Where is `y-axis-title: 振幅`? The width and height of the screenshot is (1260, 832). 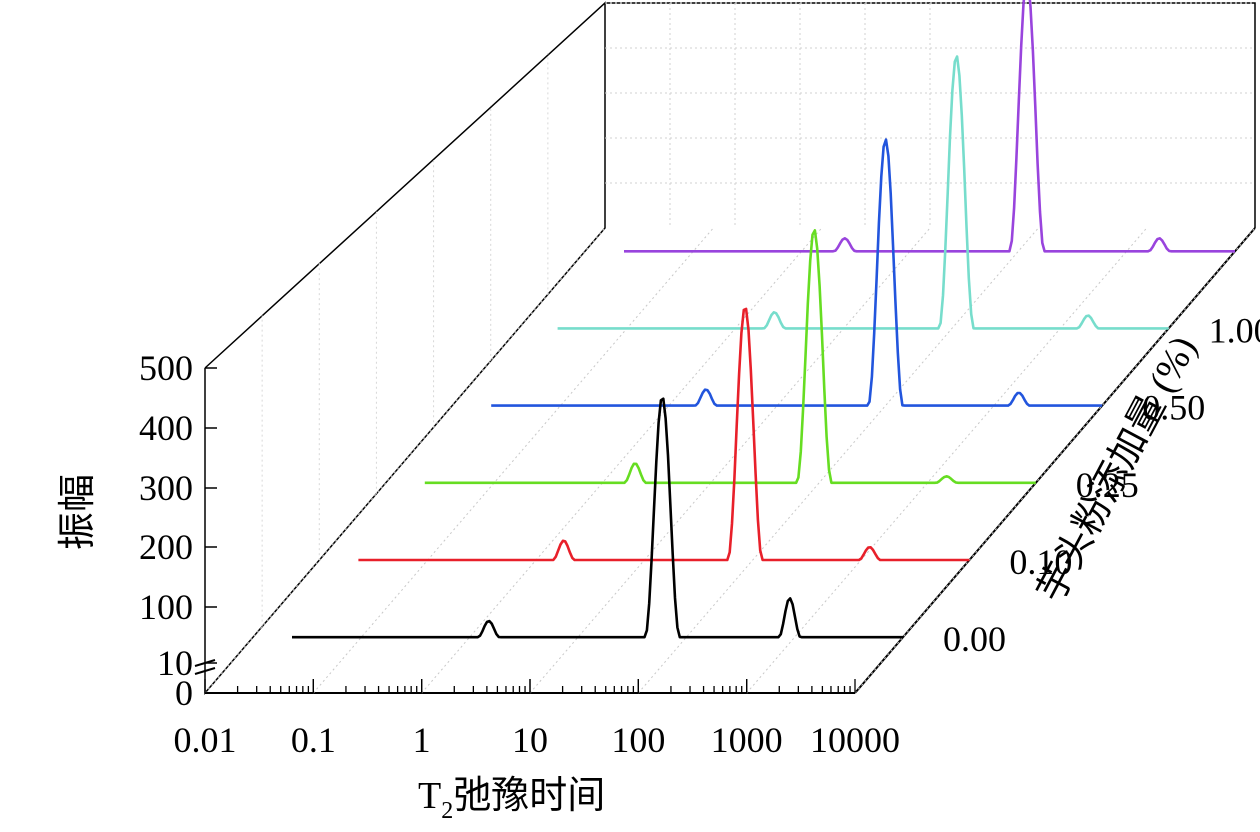 y-axis-title: 振幅 is located at coordinates (78, 512).